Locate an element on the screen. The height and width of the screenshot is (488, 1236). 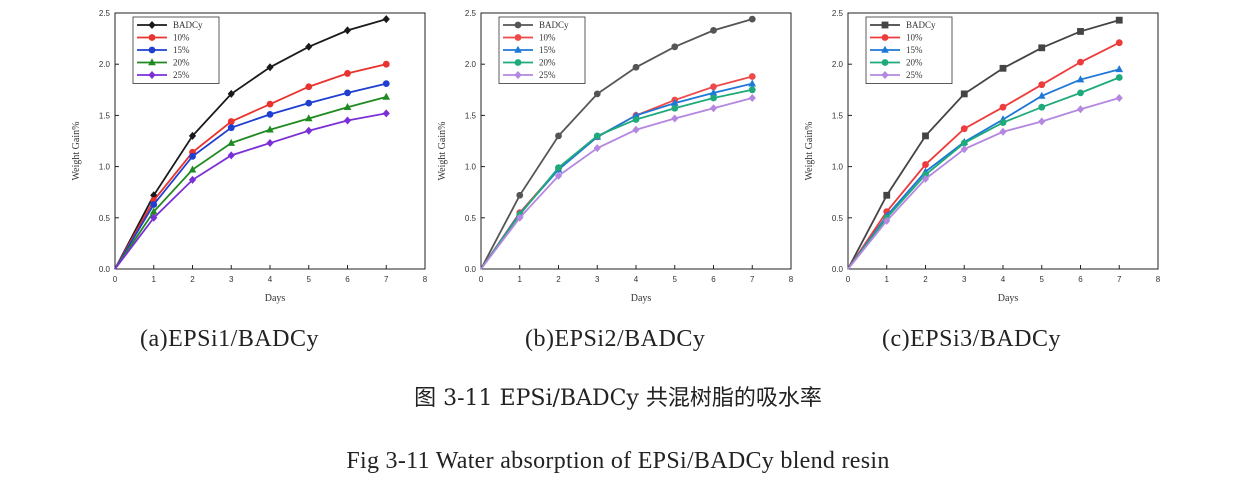
series-20pct is located at coordinates (252, 181).